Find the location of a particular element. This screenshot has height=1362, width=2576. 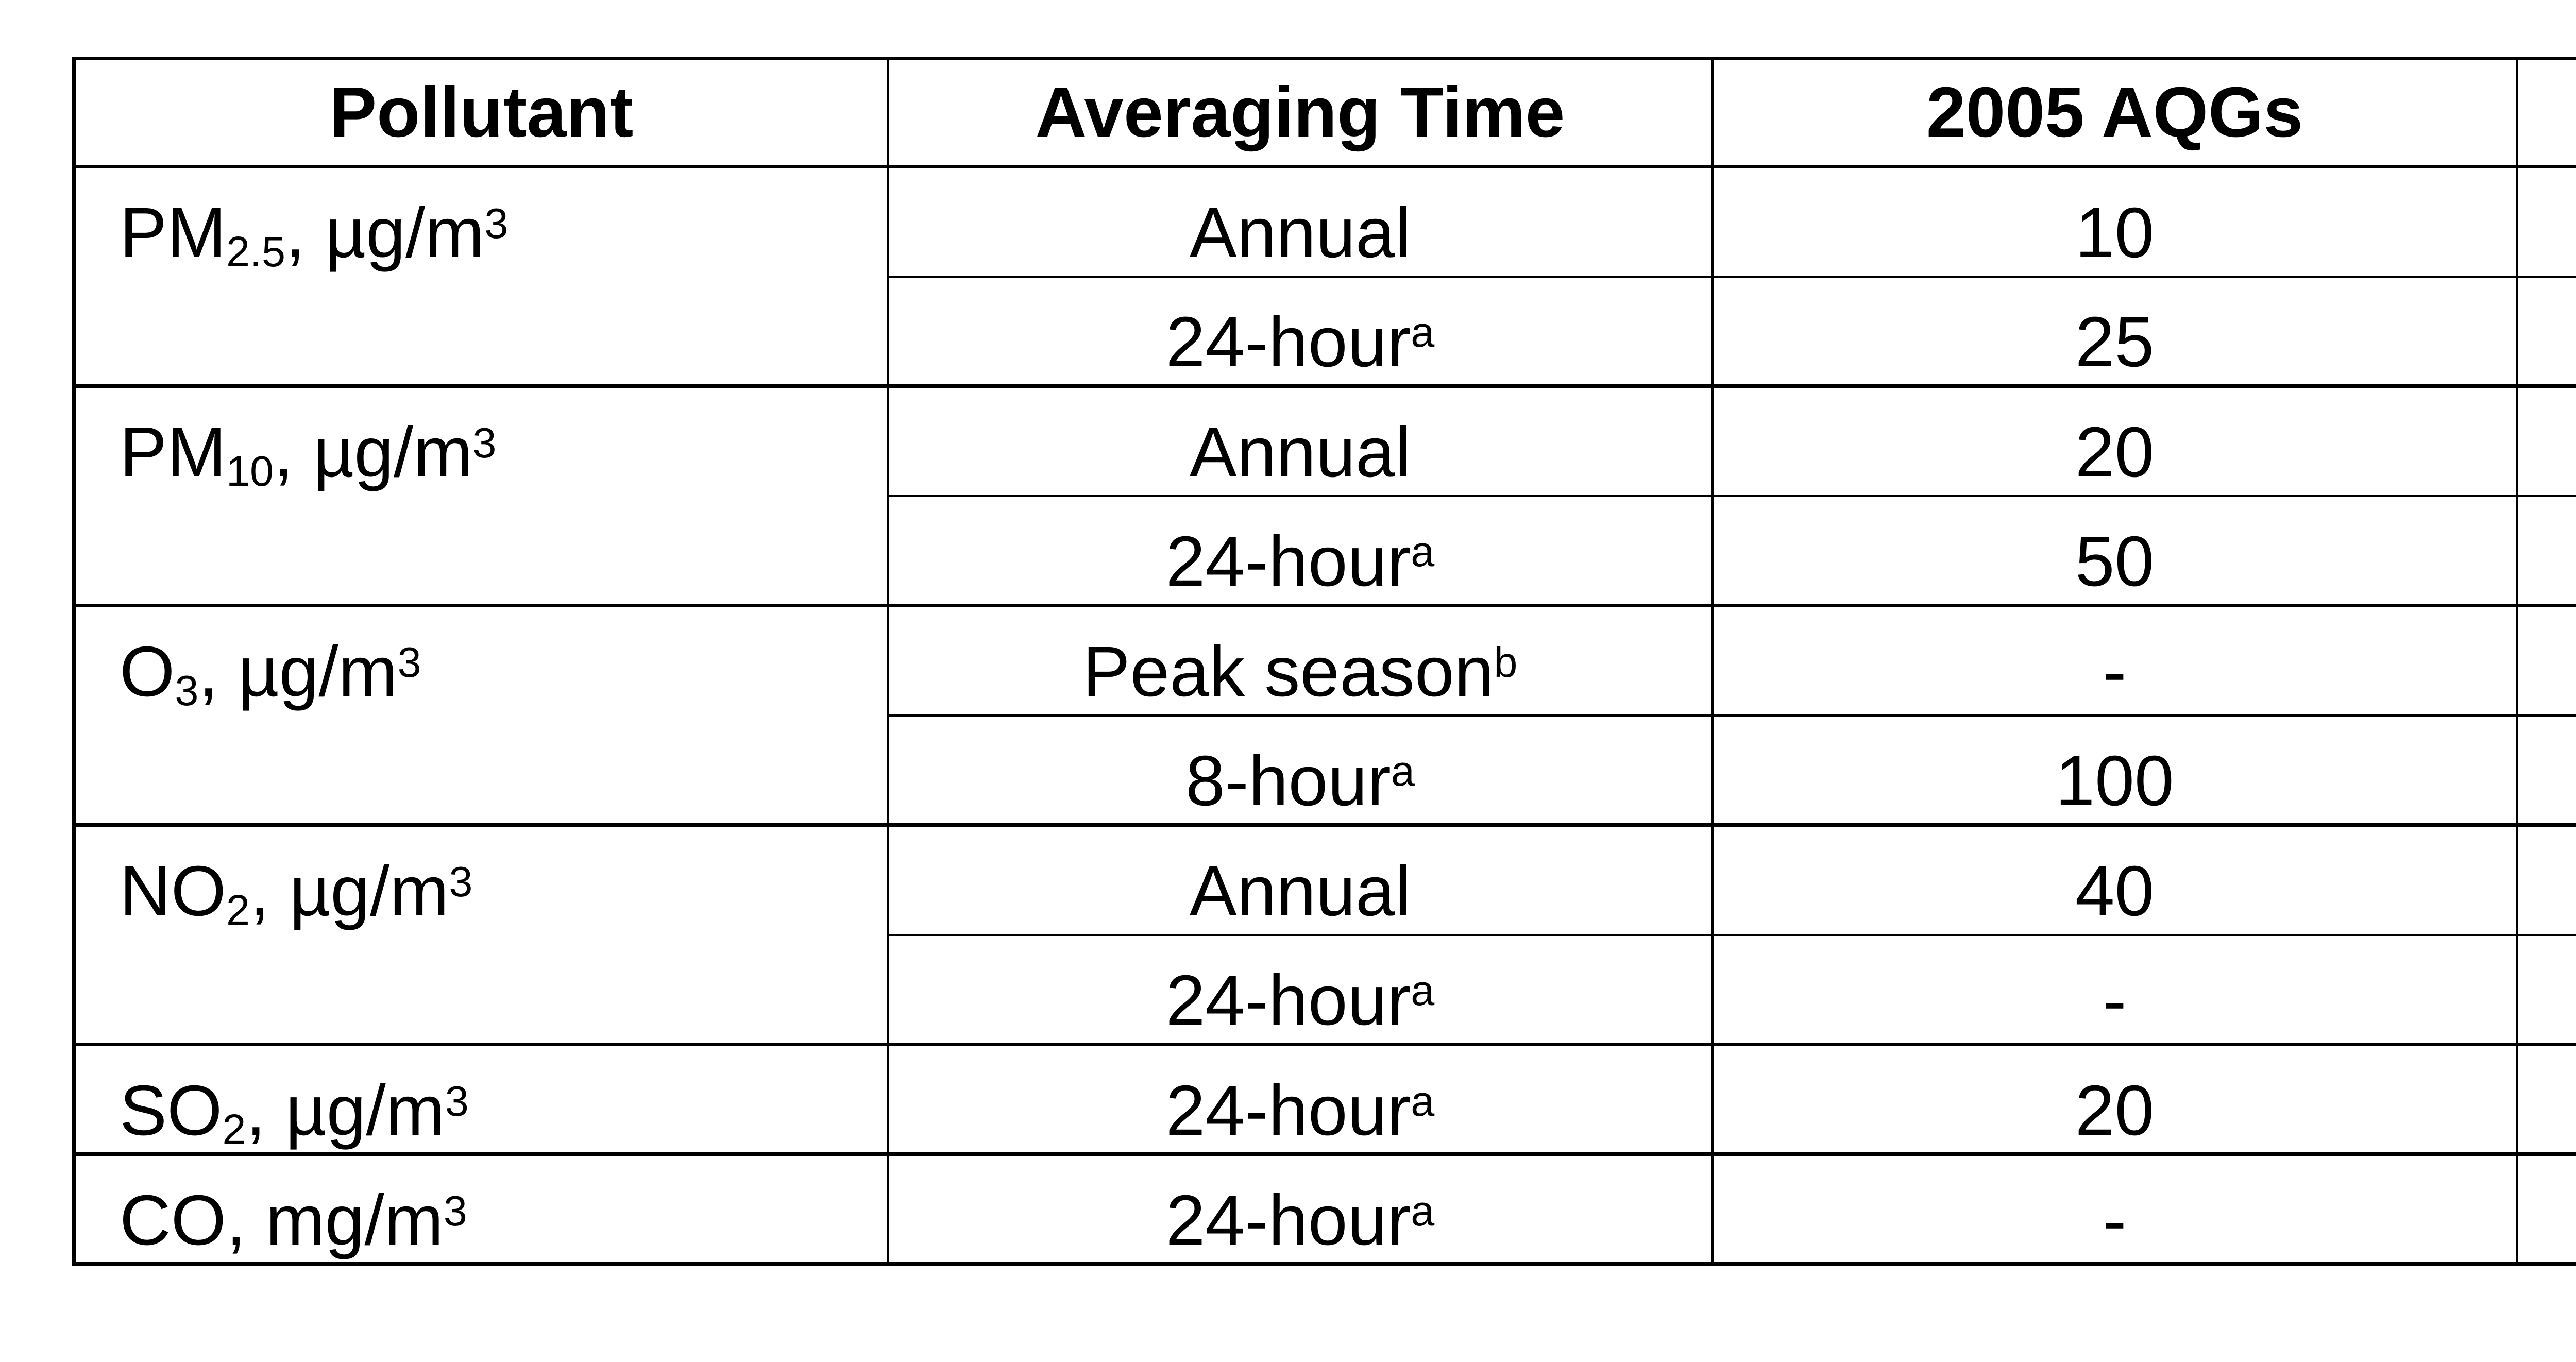

aqg-2005-cell: 25 is located at coordinates (2114, 331).